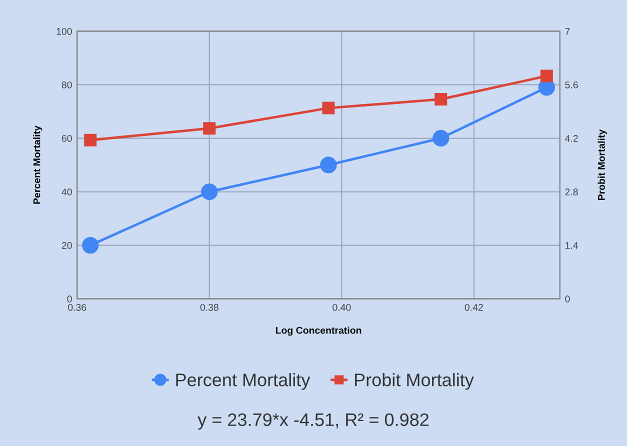  What do you see at coordinates (473, 307) in the screenshot?
I see `x-tick-label: 0.42` at bounding box center [473, 307].